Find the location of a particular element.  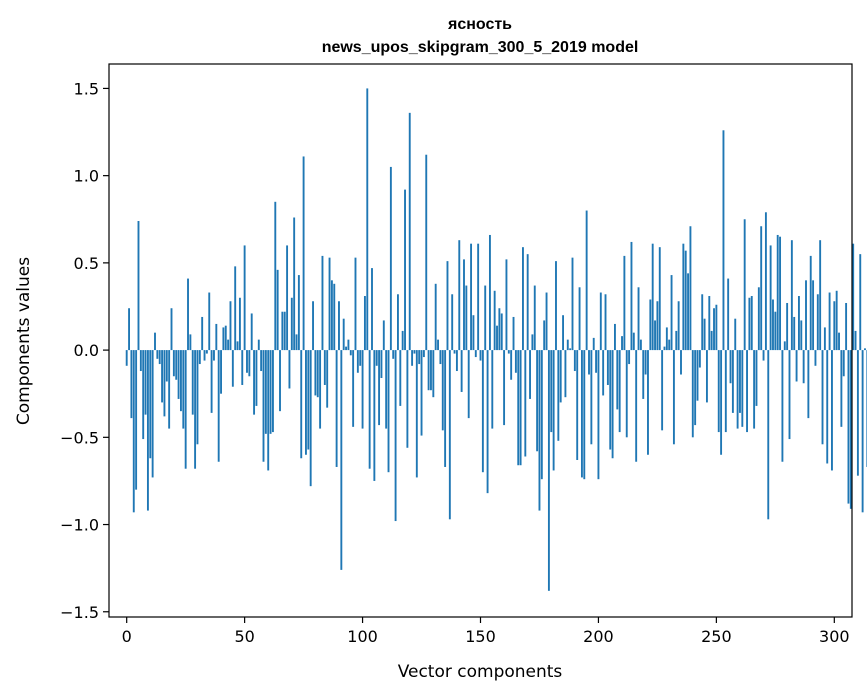

x-tick-label: 50 is located at coordinates (244, 636).